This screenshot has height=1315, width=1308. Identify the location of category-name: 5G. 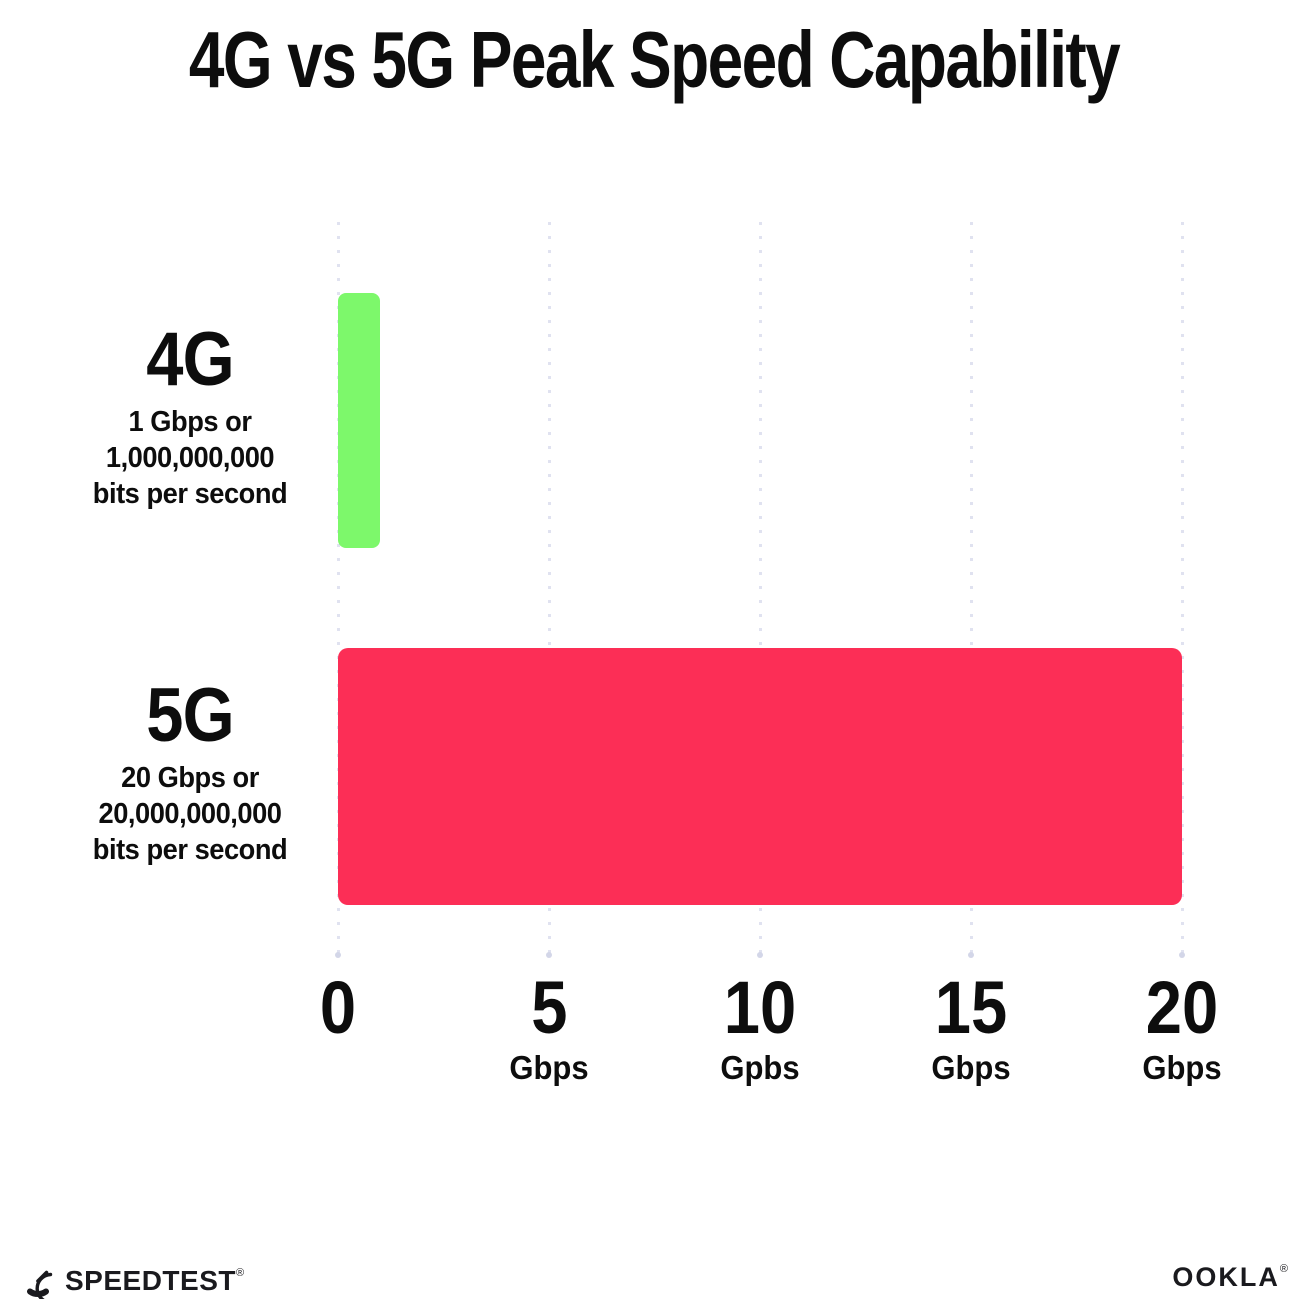
(190, 715).